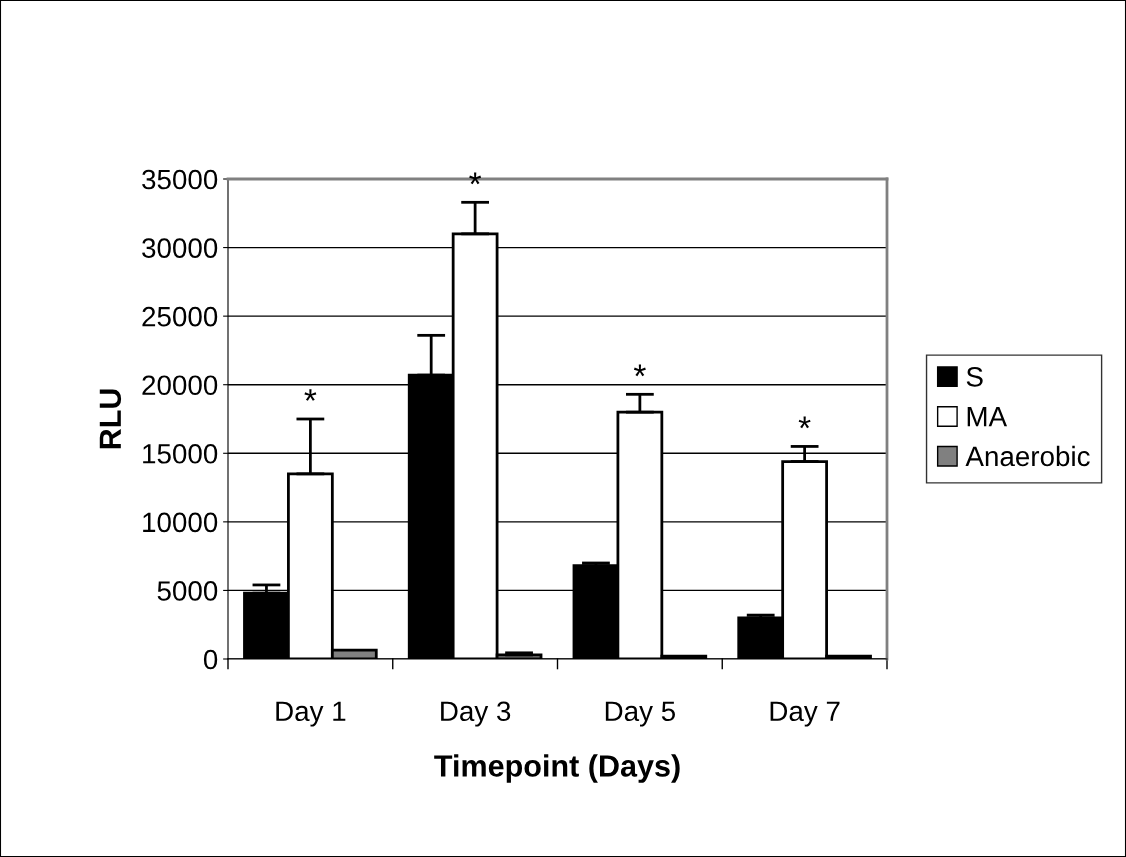 The height and width of the screenshot is (857, 1126). I want to click on y-tick-label: 30000, so click(180, 248).